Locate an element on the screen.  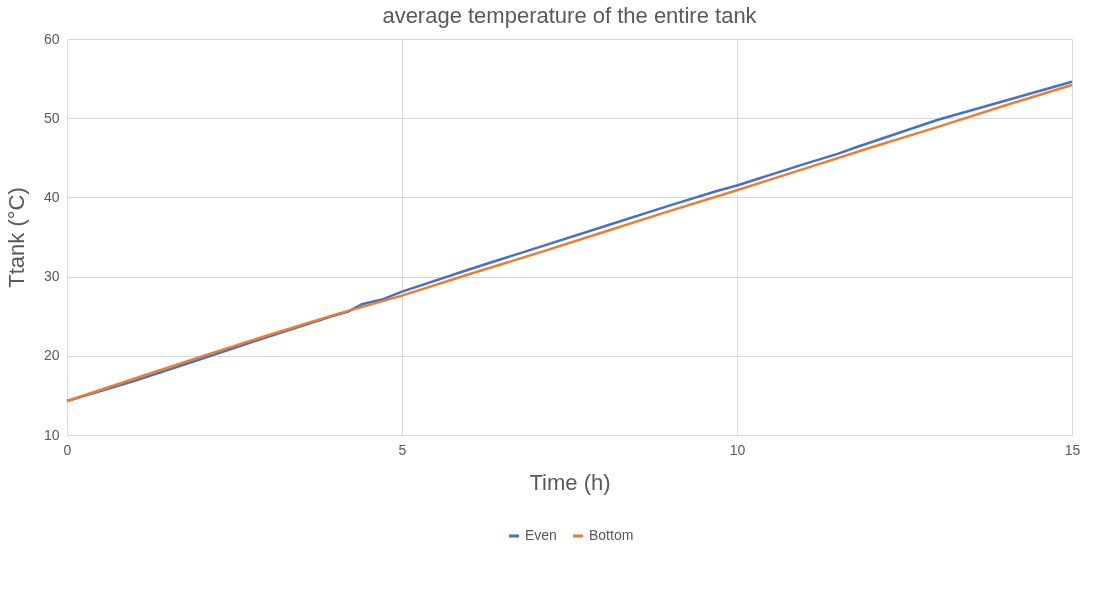
x-tick-label: 15 is located at coordinates (1072, 449).